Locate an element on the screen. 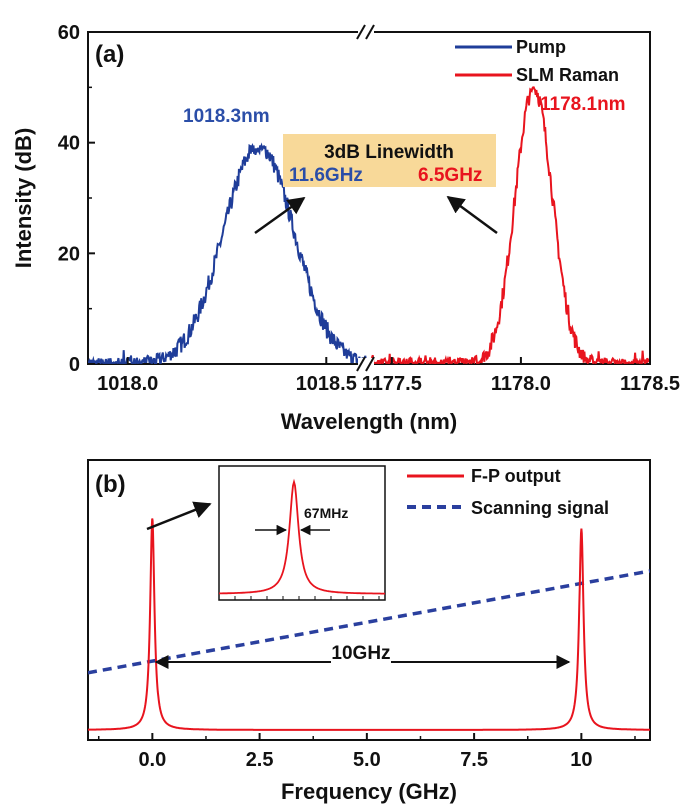 The width and height of the screenshot is (697, 807). raman-arrow is located at coordinates (472, 215).